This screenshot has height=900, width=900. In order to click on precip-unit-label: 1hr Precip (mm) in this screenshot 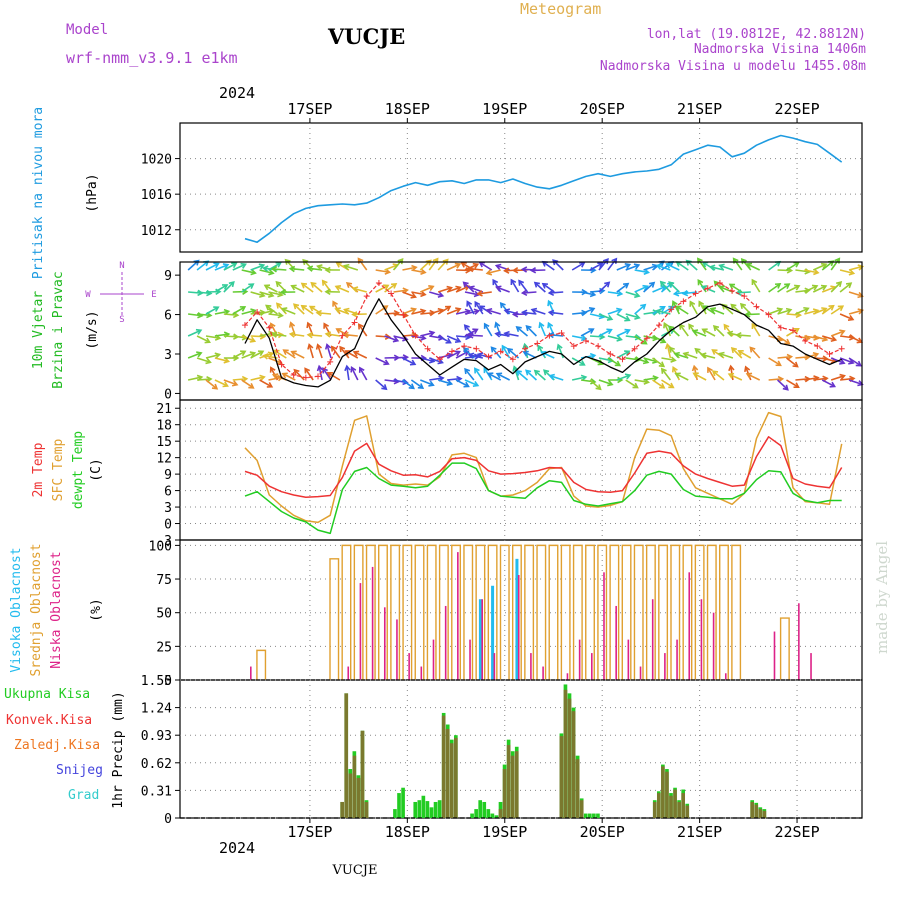, I will do `click(118, 749)`.